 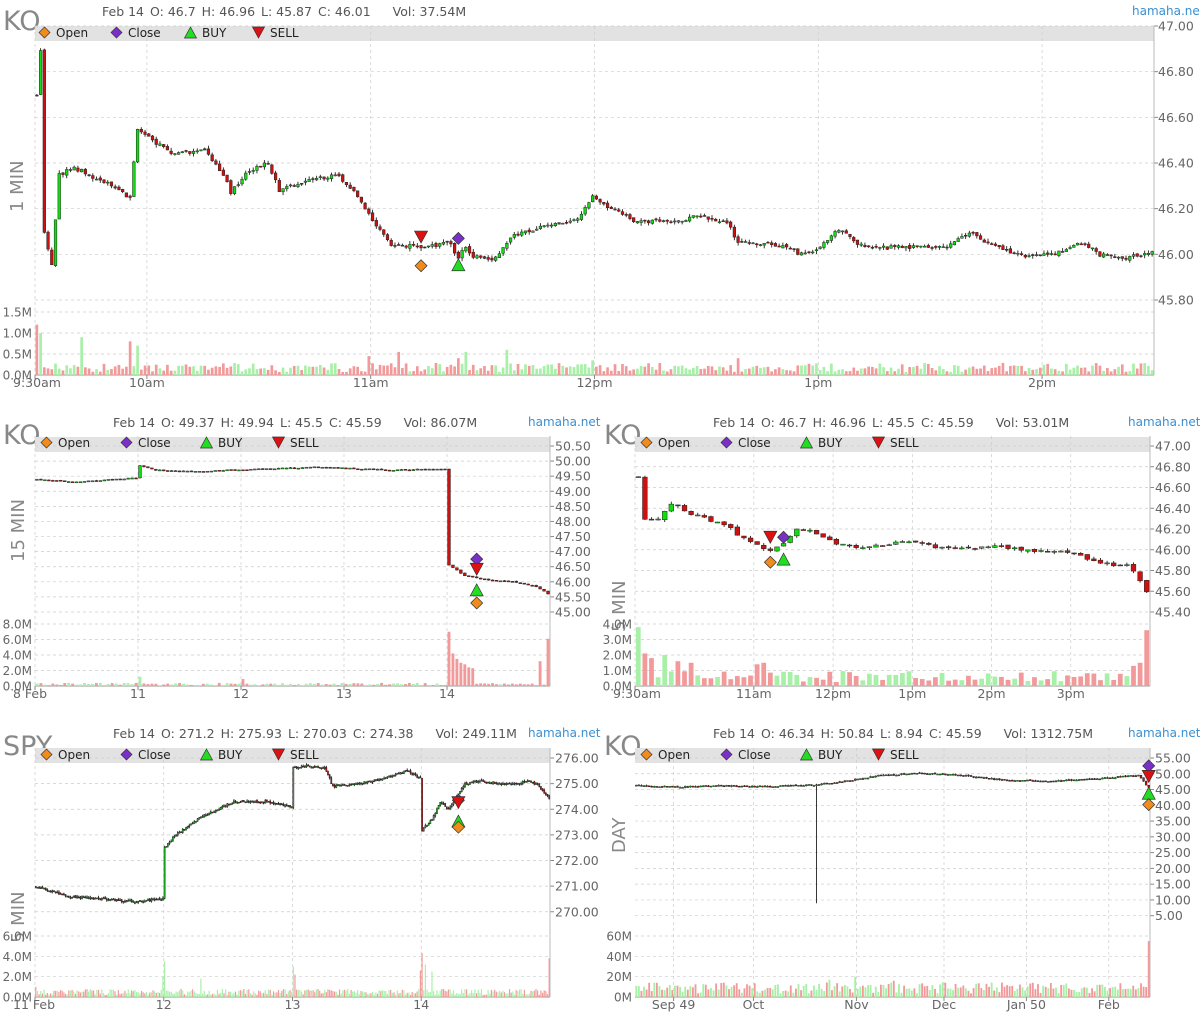 I want to click on candles, so click(x=292, y=530).